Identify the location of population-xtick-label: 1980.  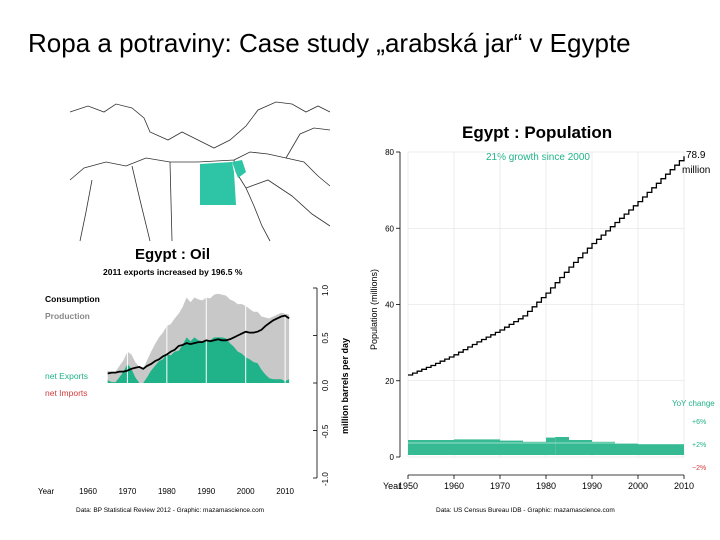
(546, 486).